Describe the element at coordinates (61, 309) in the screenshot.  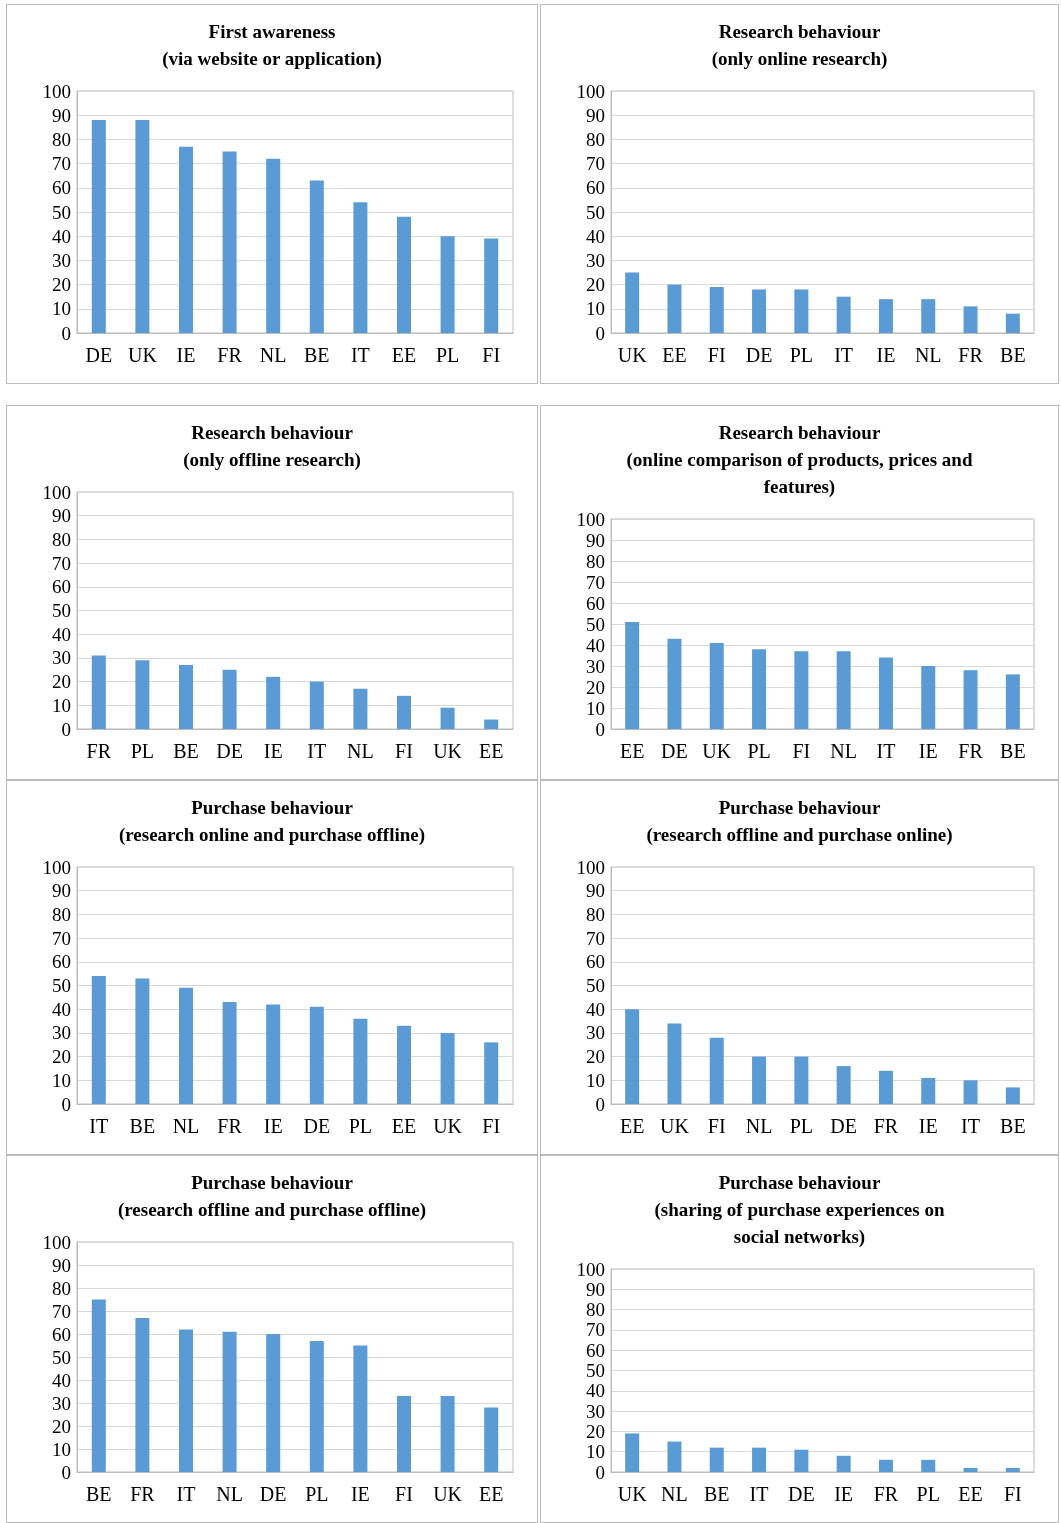
I see `y-tick-label: 10` at that location.